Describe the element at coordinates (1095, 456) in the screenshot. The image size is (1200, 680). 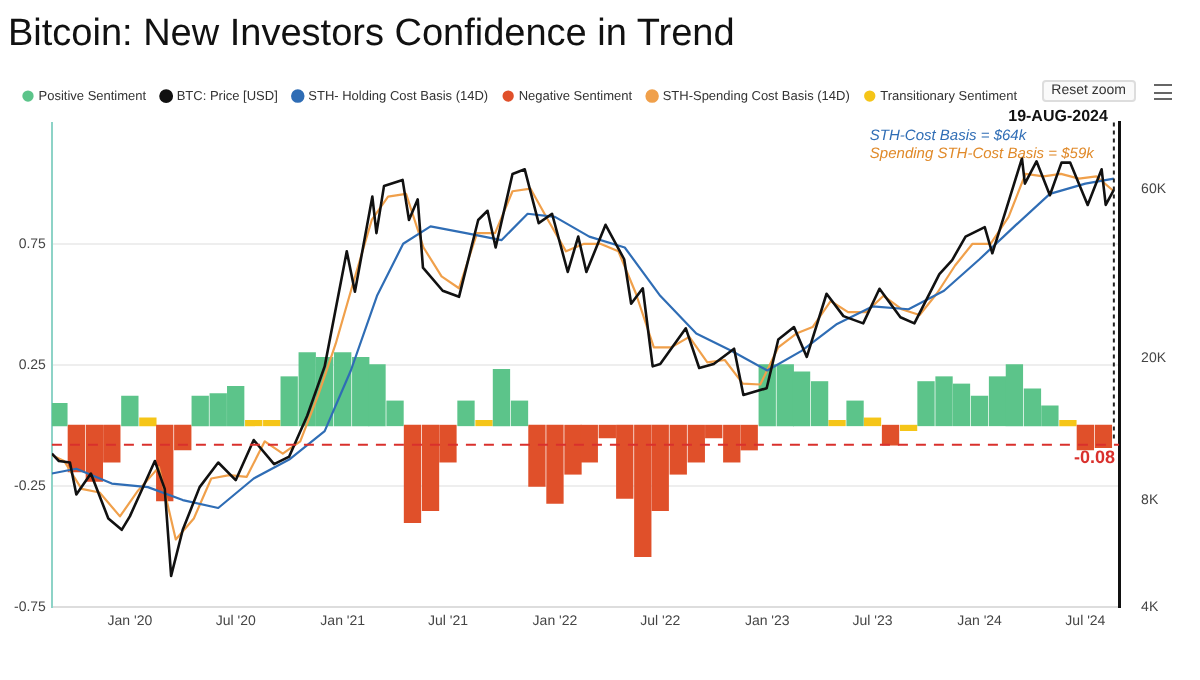
I see `ref-line-label: -0.08` at that location.